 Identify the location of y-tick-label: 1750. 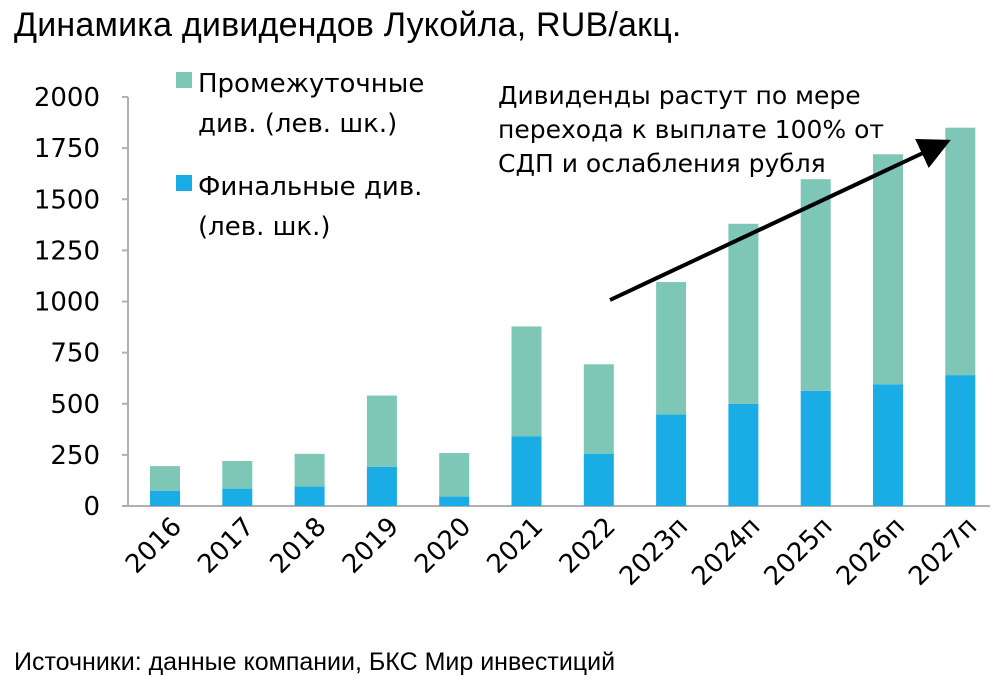
(67, 149).